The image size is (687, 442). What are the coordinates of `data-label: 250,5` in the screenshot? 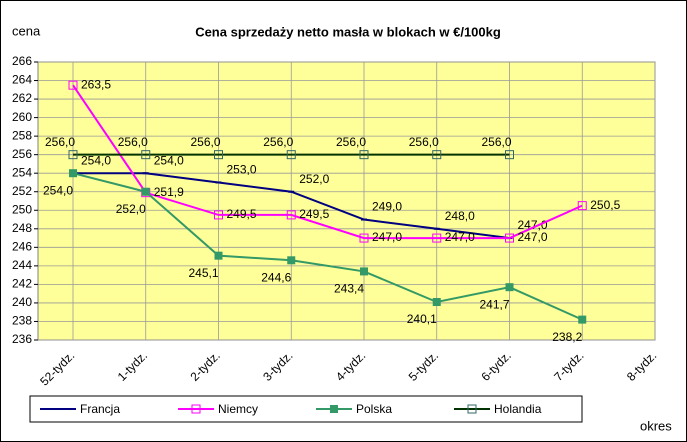 It's located at (605, 205).